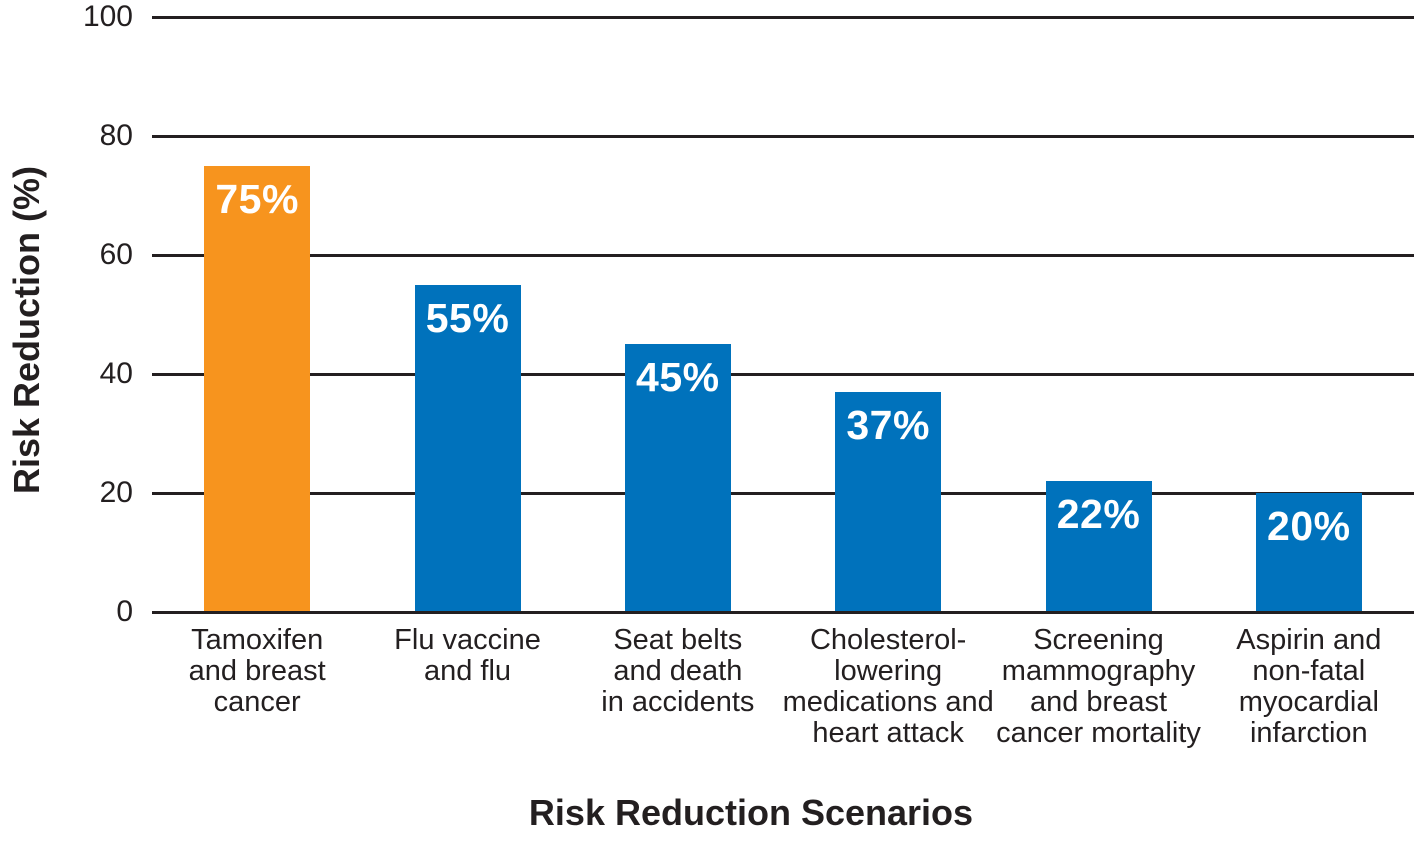 This screenshot has width=1414, height=842. Describe the element at coordinates (1309, 526) in the screenshot. I see `bar-value-label: 20%` at that location.